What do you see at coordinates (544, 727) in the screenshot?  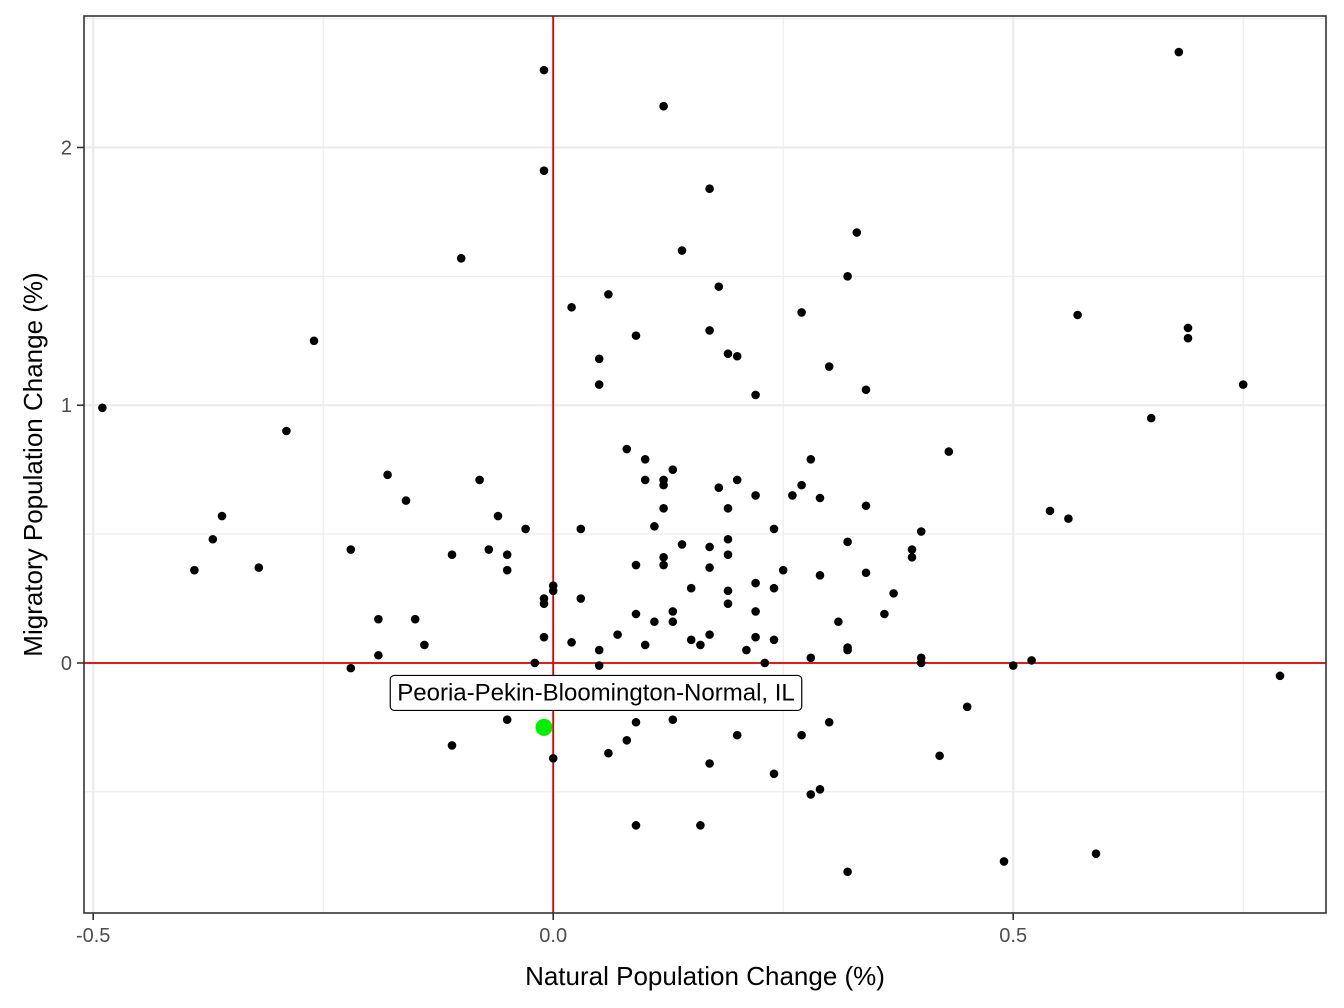 I see `highlight-point` at bounding box center [544, 727].